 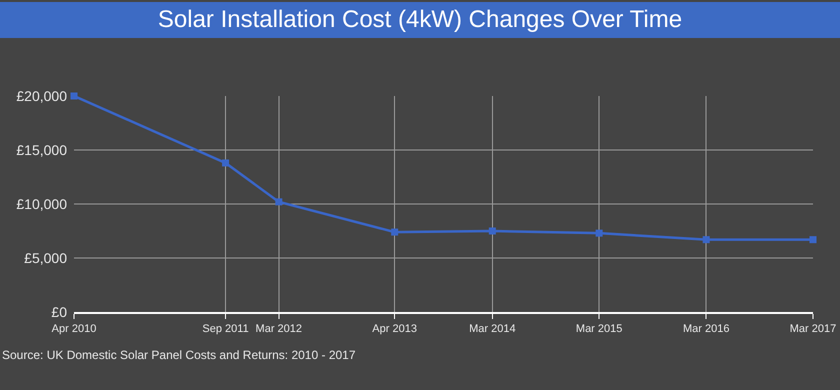 I want to click on y-tick-label: £0, so click(x=59, y=312).